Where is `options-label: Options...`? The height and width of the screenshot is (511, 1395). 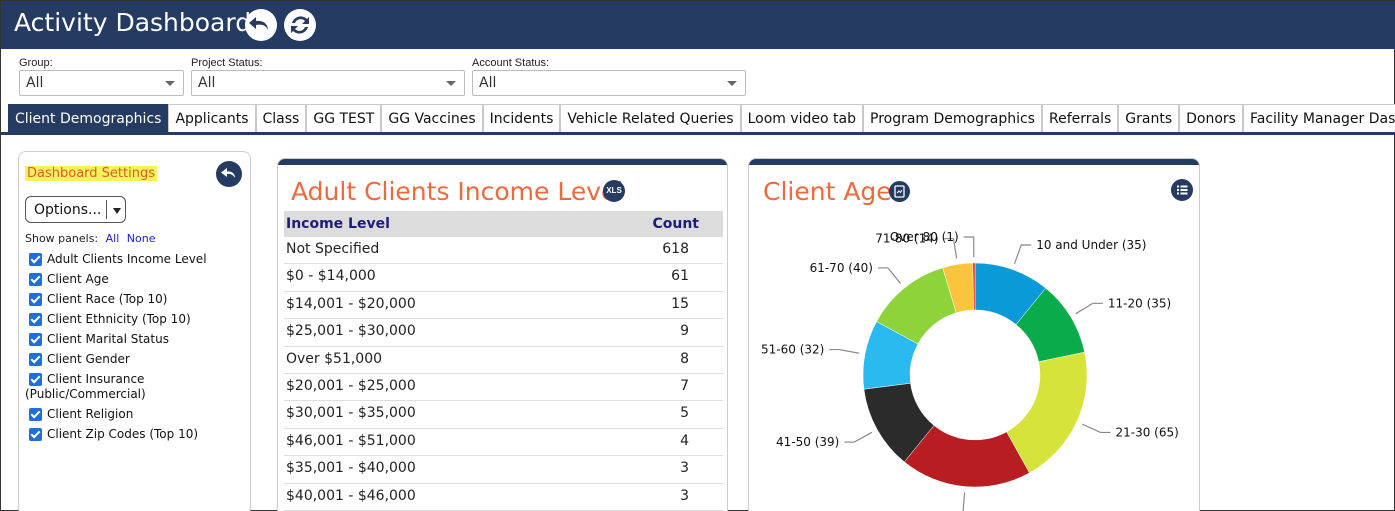 options-label: Options... is located at coordinates (68, 210).